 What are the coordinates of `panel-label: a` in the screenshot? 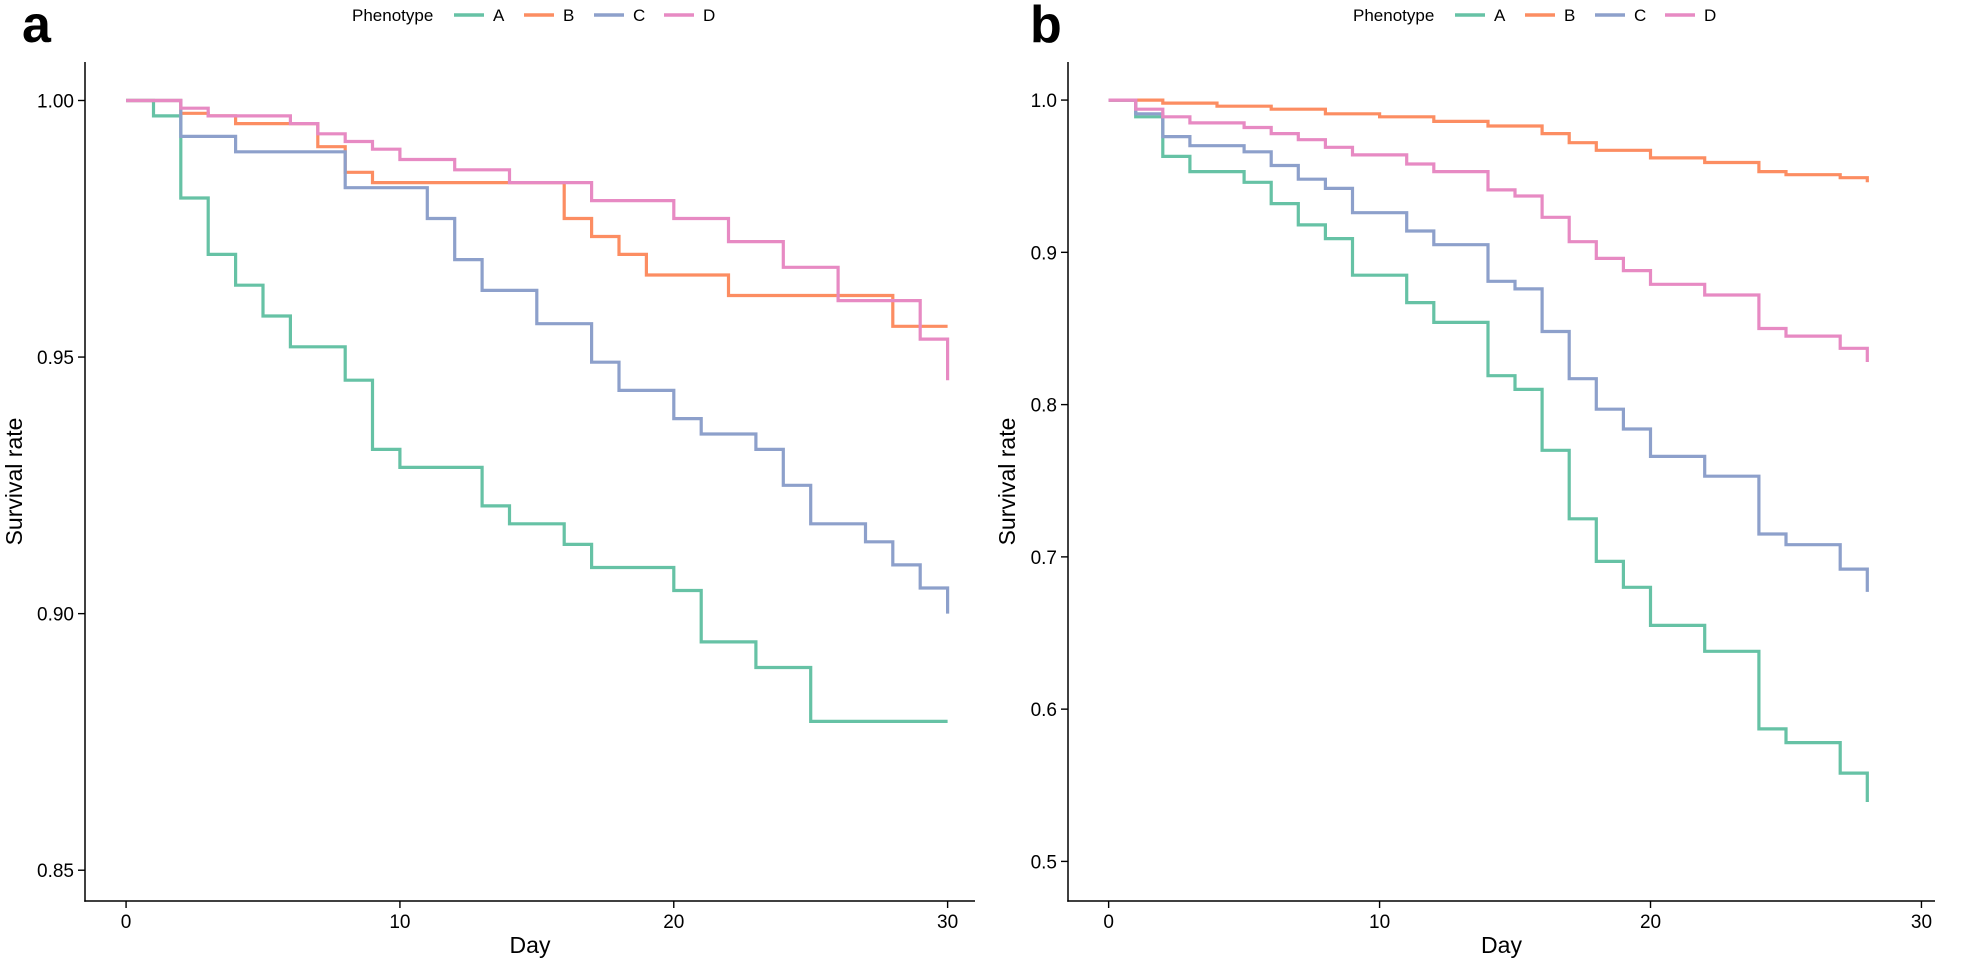 It's located at (37, 27).